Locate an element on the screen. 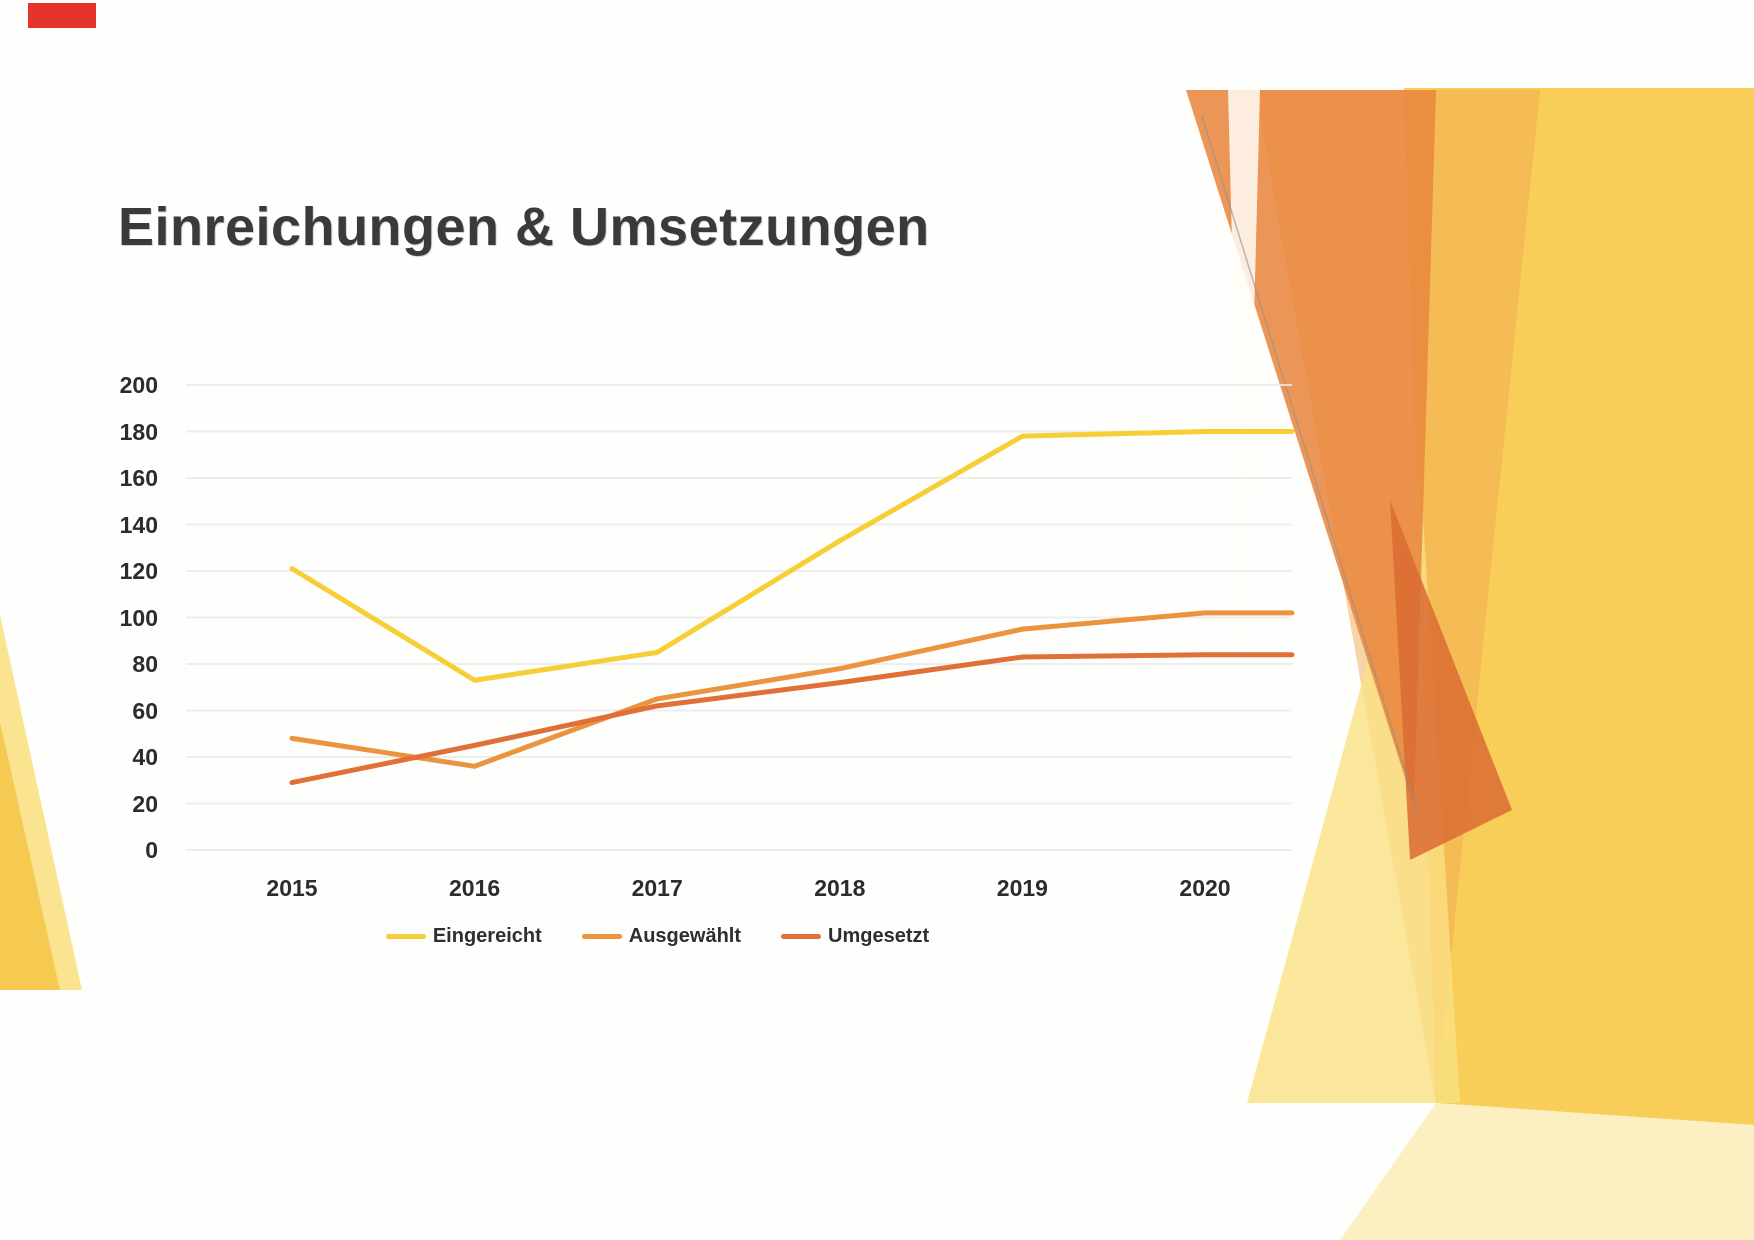  x-axis-tick-label: 2020 is located at coordinates (1205, 888).